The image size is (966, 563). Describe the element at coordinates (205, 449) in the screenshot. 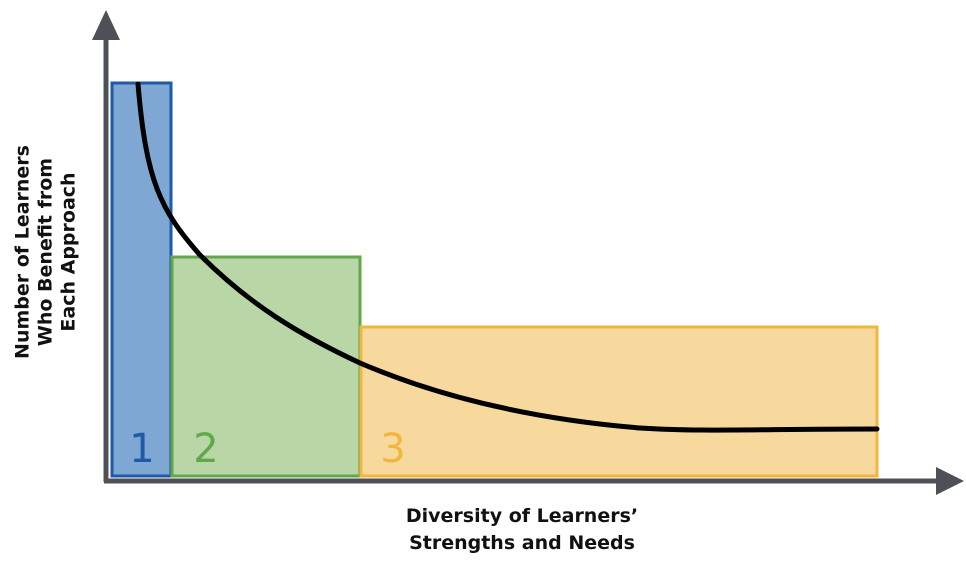

I see `region-2-number: 2` at that location.